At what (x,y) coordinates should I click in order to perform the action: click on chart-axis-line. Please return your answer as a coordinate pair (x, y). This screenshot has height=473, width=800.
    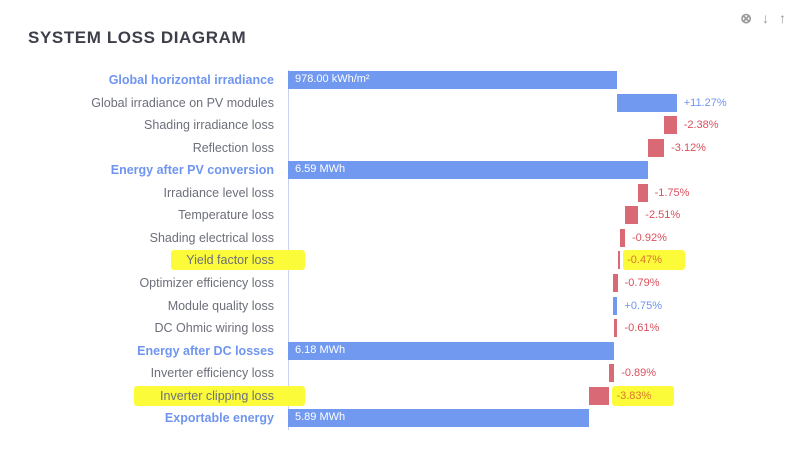
    Looking at the image, I should click on (288, 250).